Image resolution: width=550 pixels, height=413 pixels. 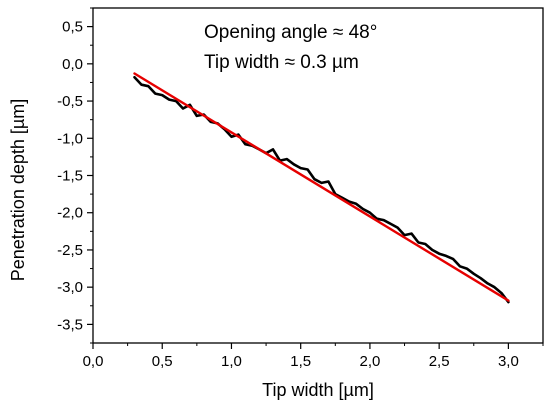 I want to click on y-tick-label: 0,5, so click(x=72, y=27).